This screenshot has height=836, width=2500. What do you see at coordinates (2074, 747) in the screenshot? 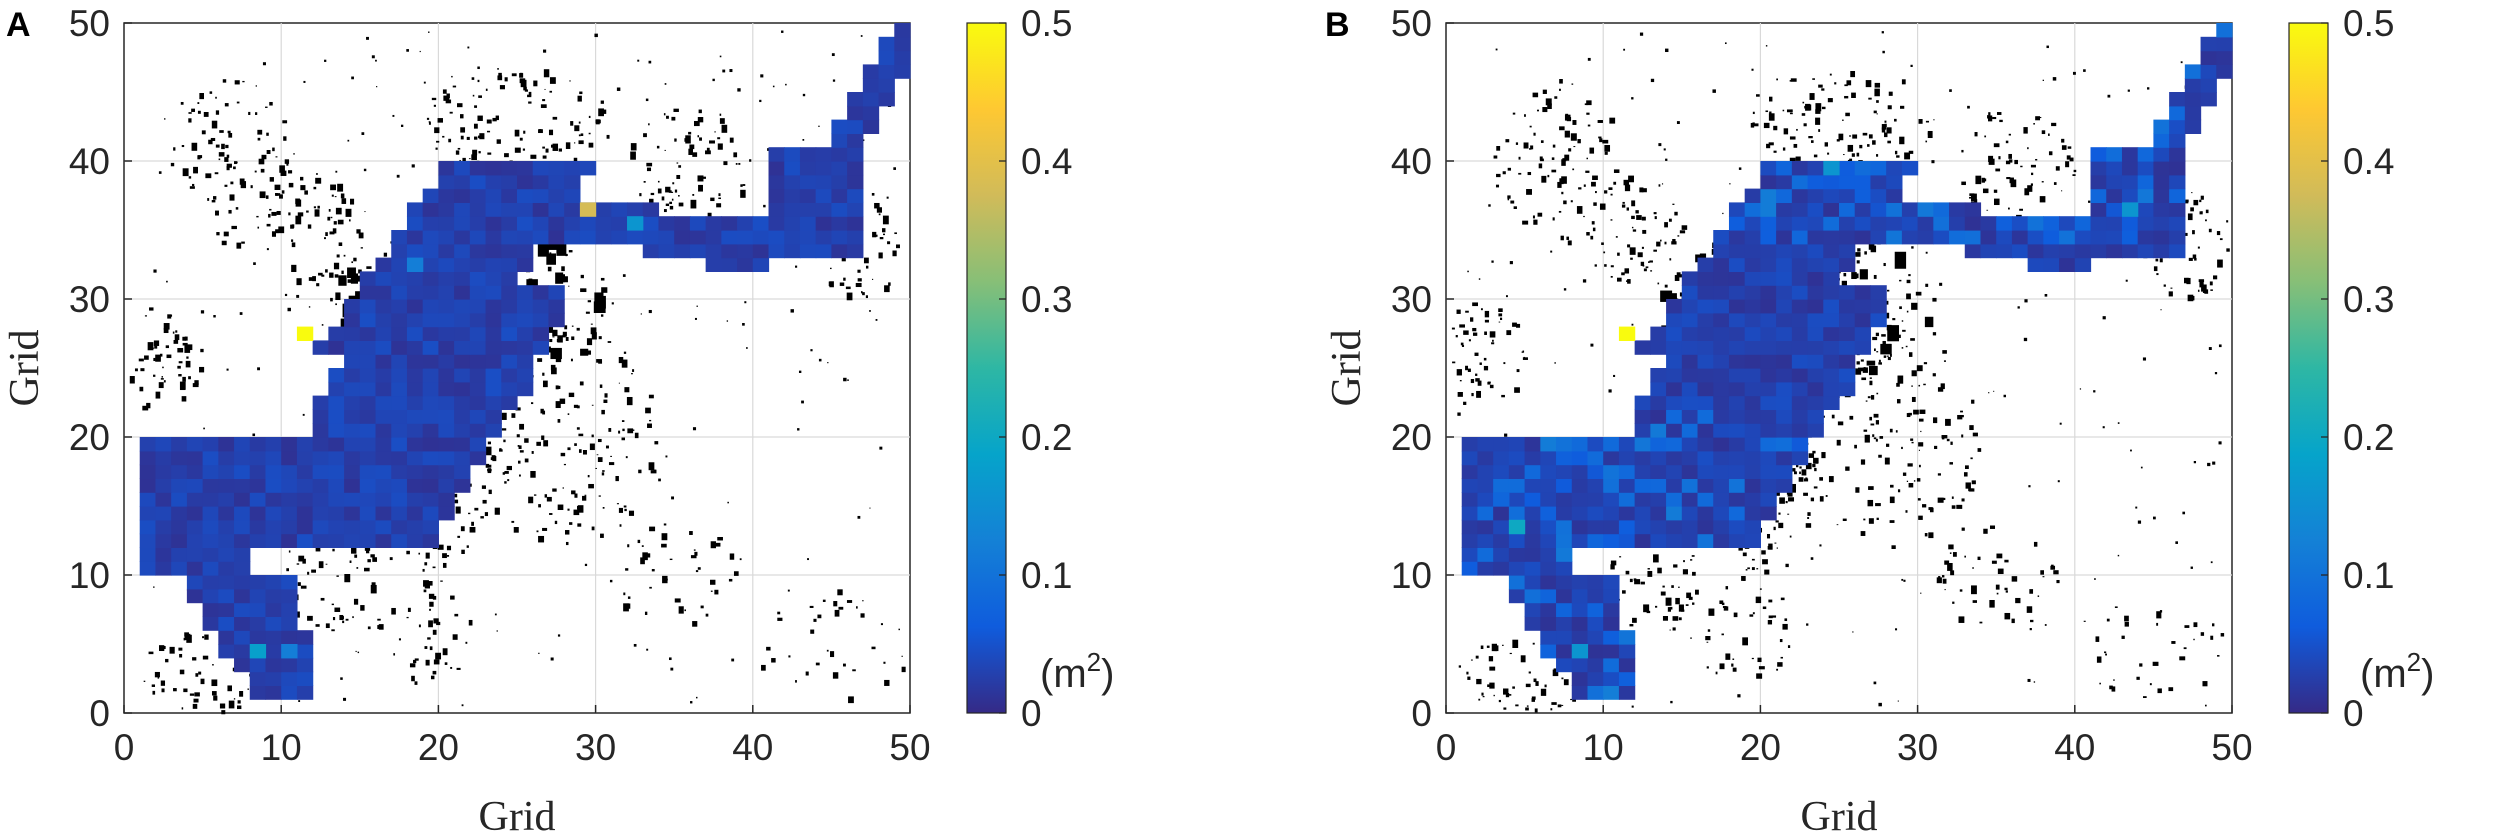
I see `x-tick-label: 40` at bounding box center [2074, 747].